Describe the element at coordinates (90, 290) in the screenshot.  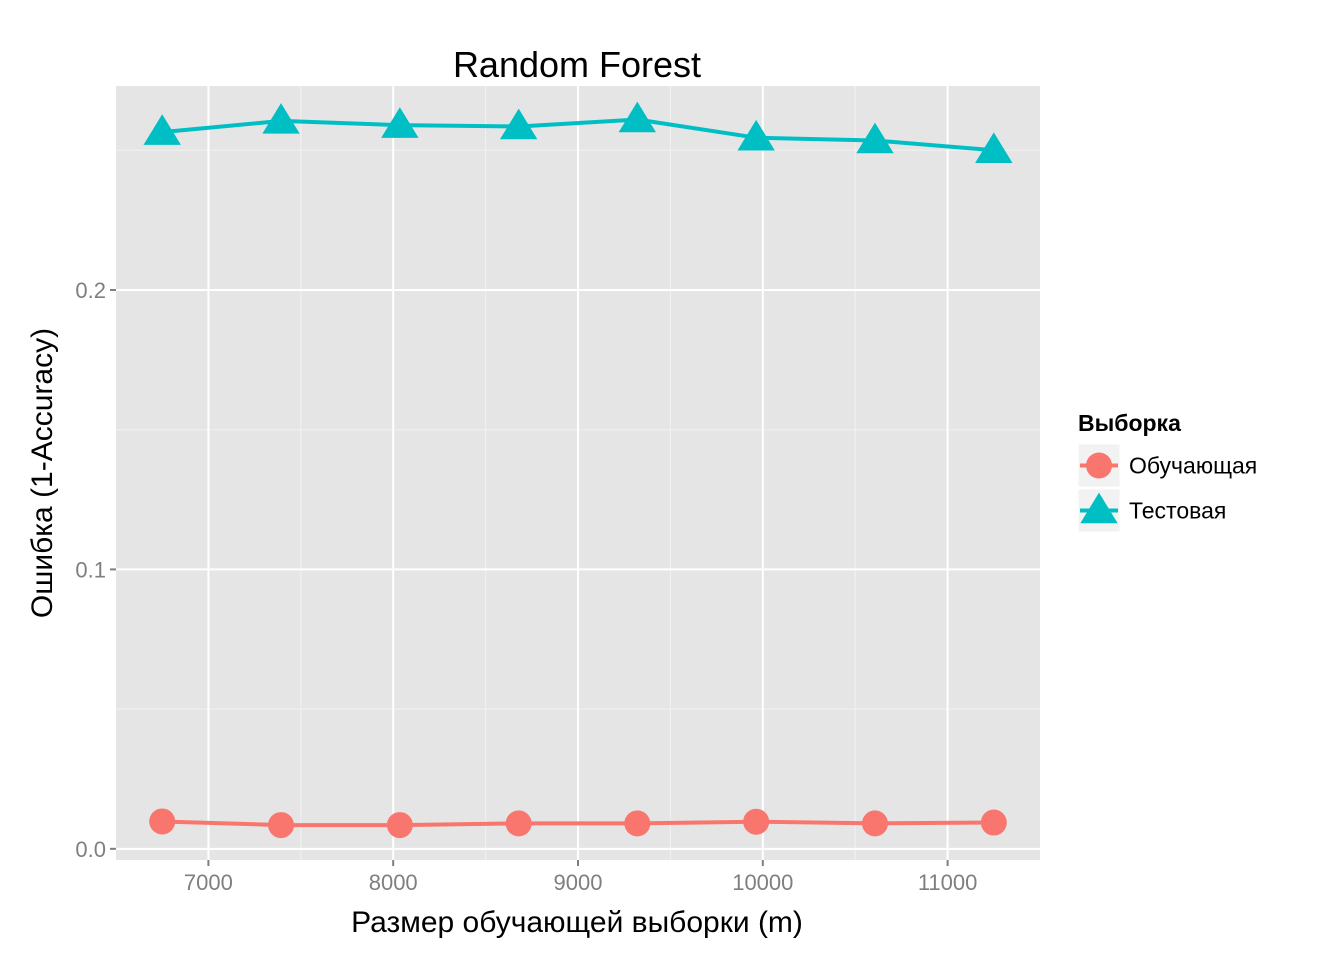
I see `y-tick-label: 0.2` at that location.